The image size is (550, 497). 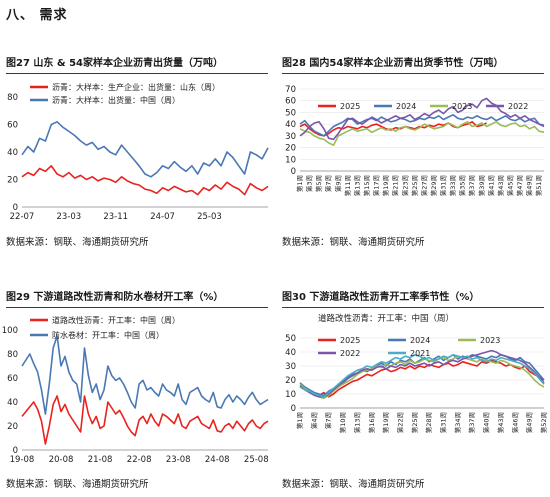 What do you see at coordinates (136, 87) in the screenshot?
I see `legend-label: 沥青：大样本：生产企业：出货量：山东（周）` at bounding box center [136, 87].